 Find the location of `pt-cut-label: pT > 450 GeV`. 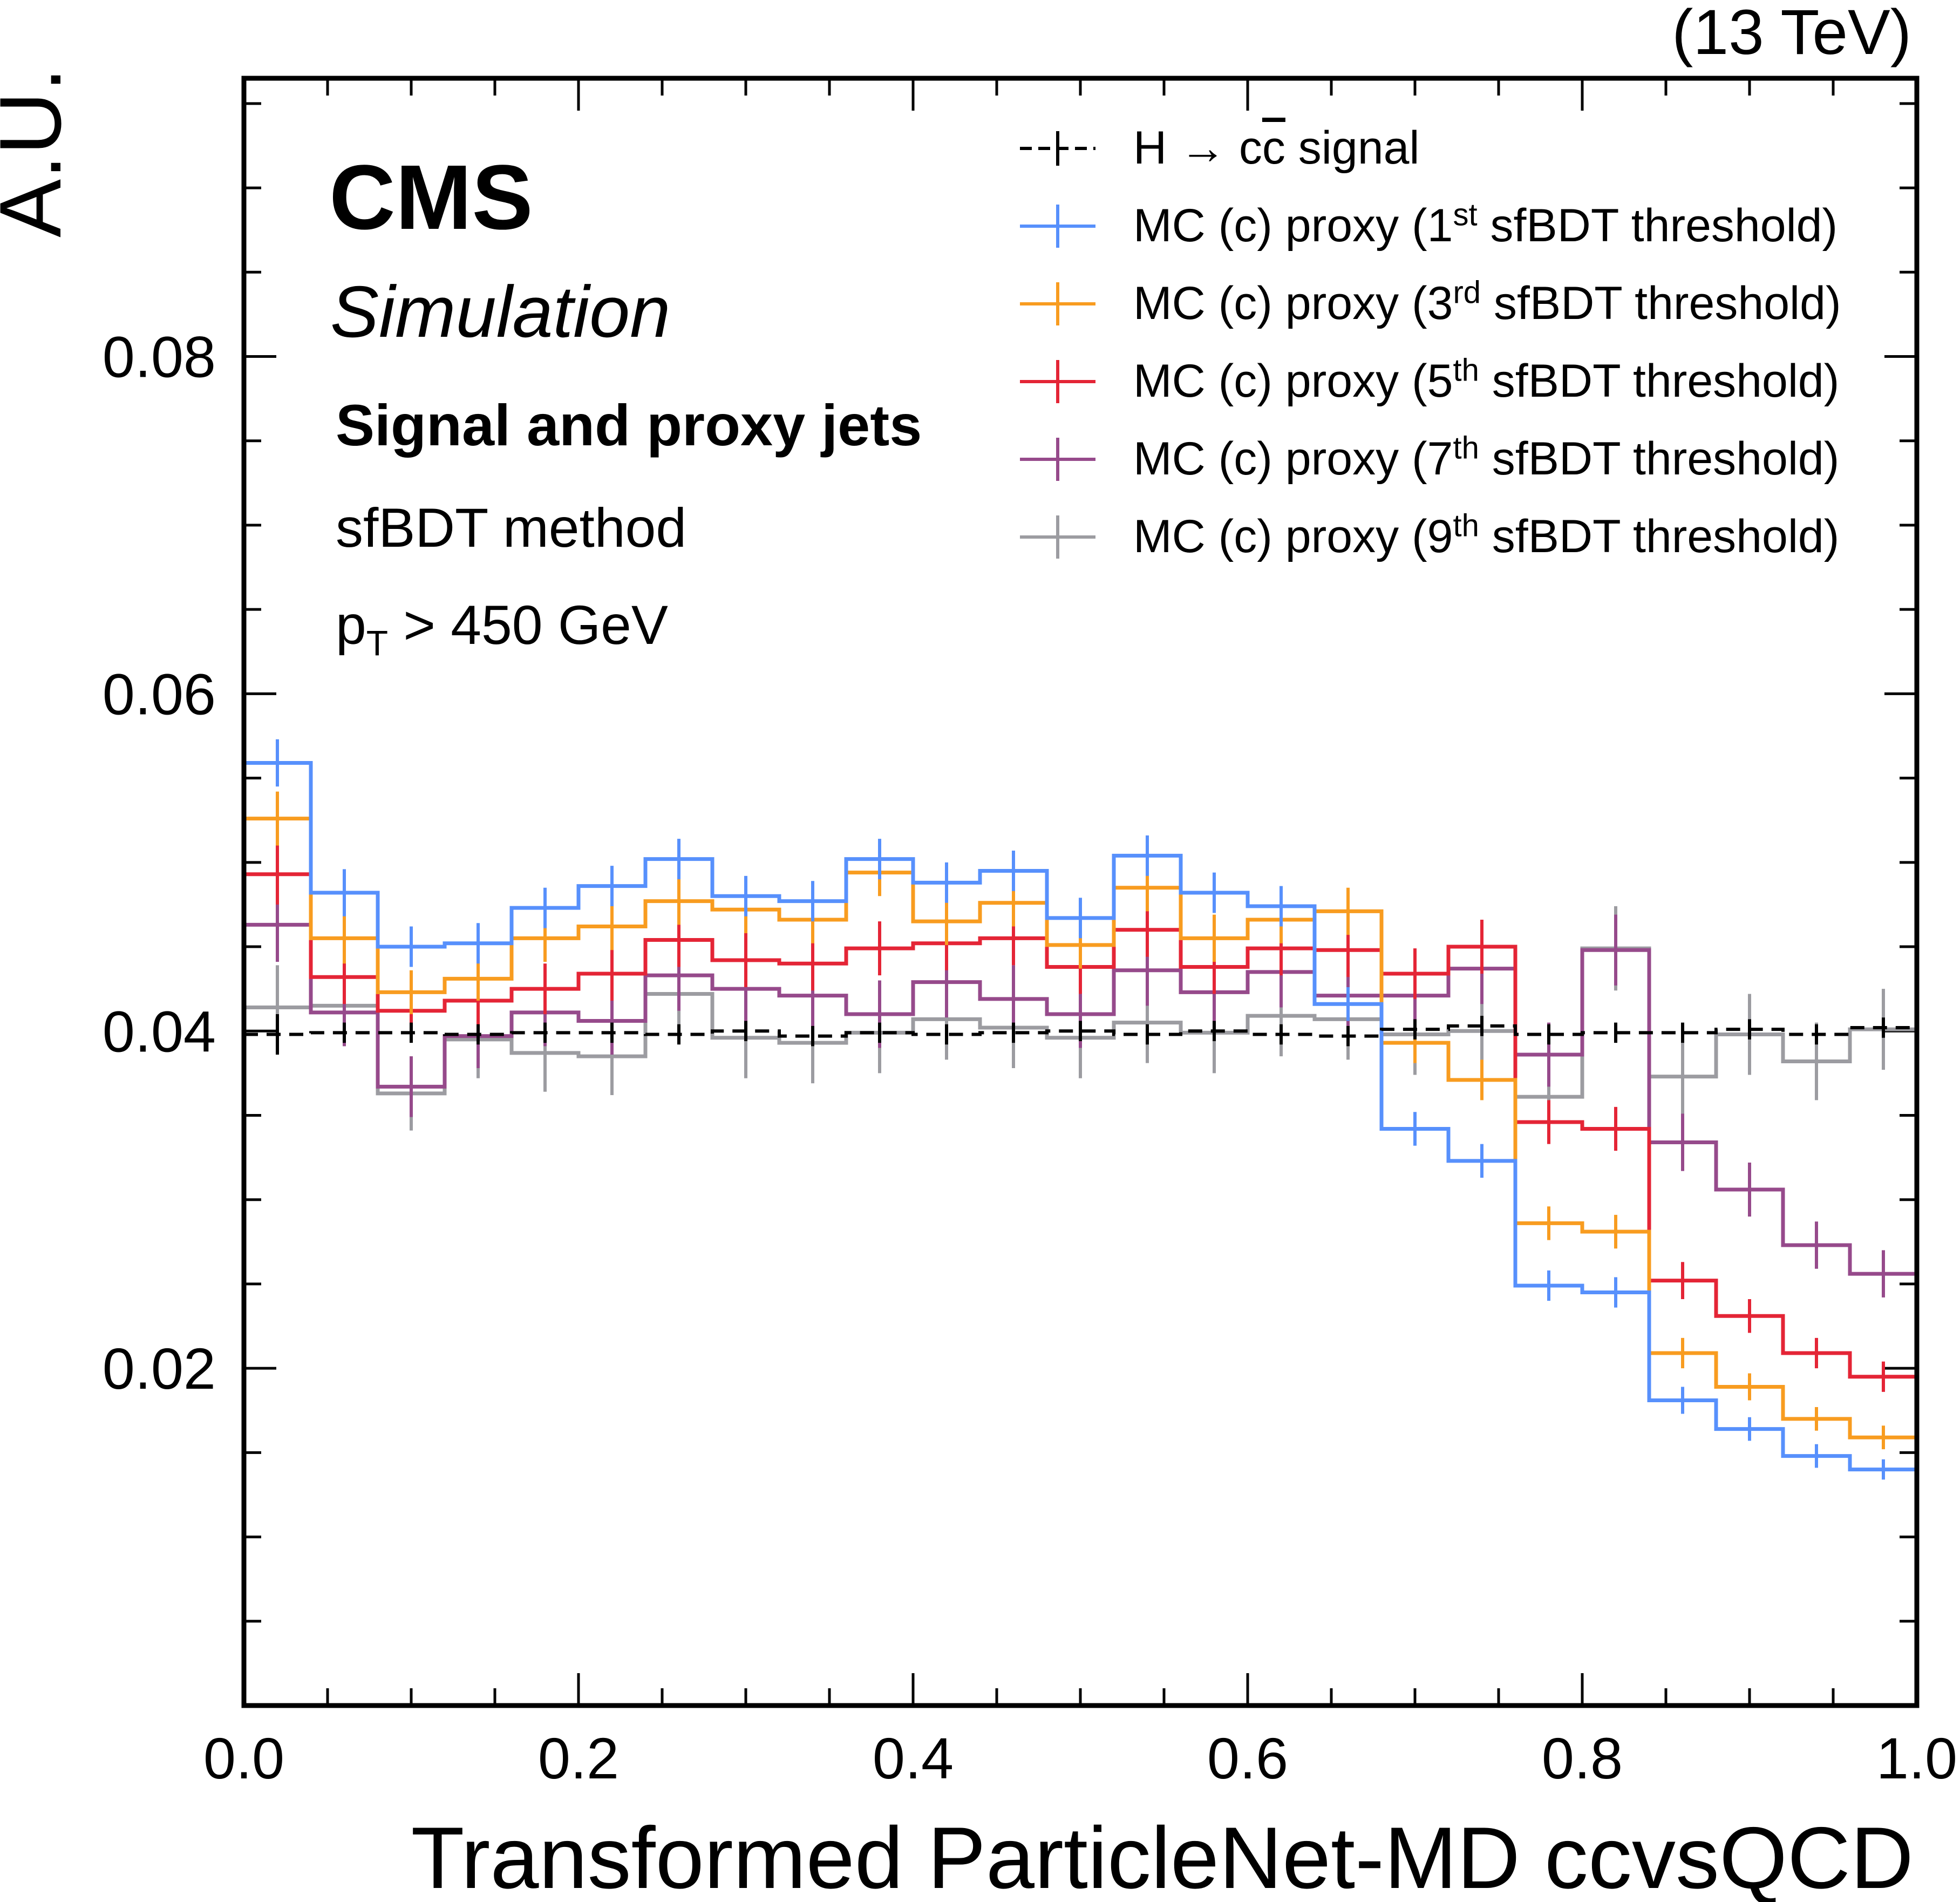

pt-cut-label: pT > 450 GeV is located at coordinates (502, 628).